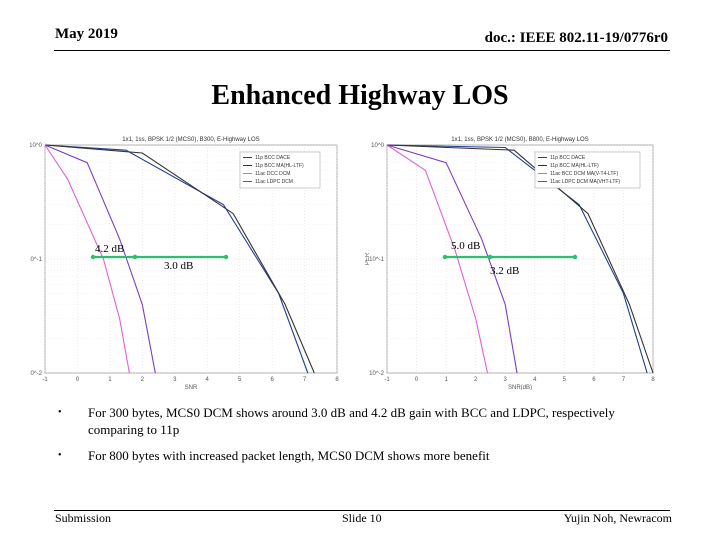 The height and width of the screenshot is (540, 720). I want to click on annotation-right-bcc-gain: 3.2 dB, so click(505, 271).